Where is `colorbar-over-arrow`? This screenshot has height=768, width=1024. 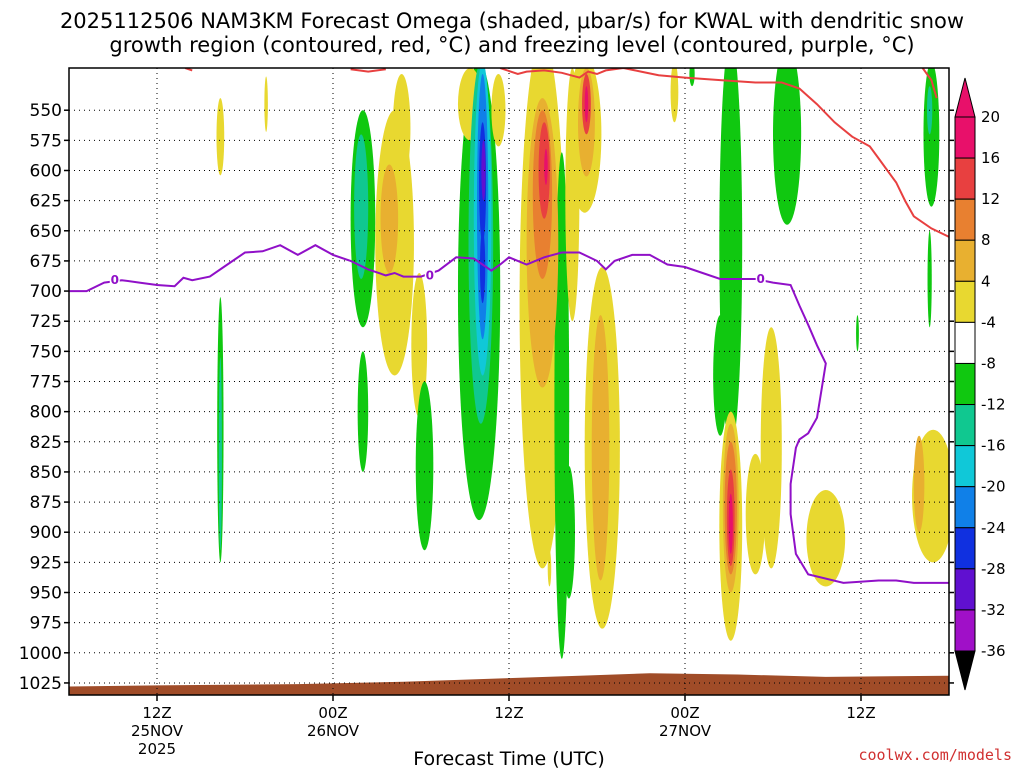
colorbar-over-arrow is located at coordinates (965, 97).